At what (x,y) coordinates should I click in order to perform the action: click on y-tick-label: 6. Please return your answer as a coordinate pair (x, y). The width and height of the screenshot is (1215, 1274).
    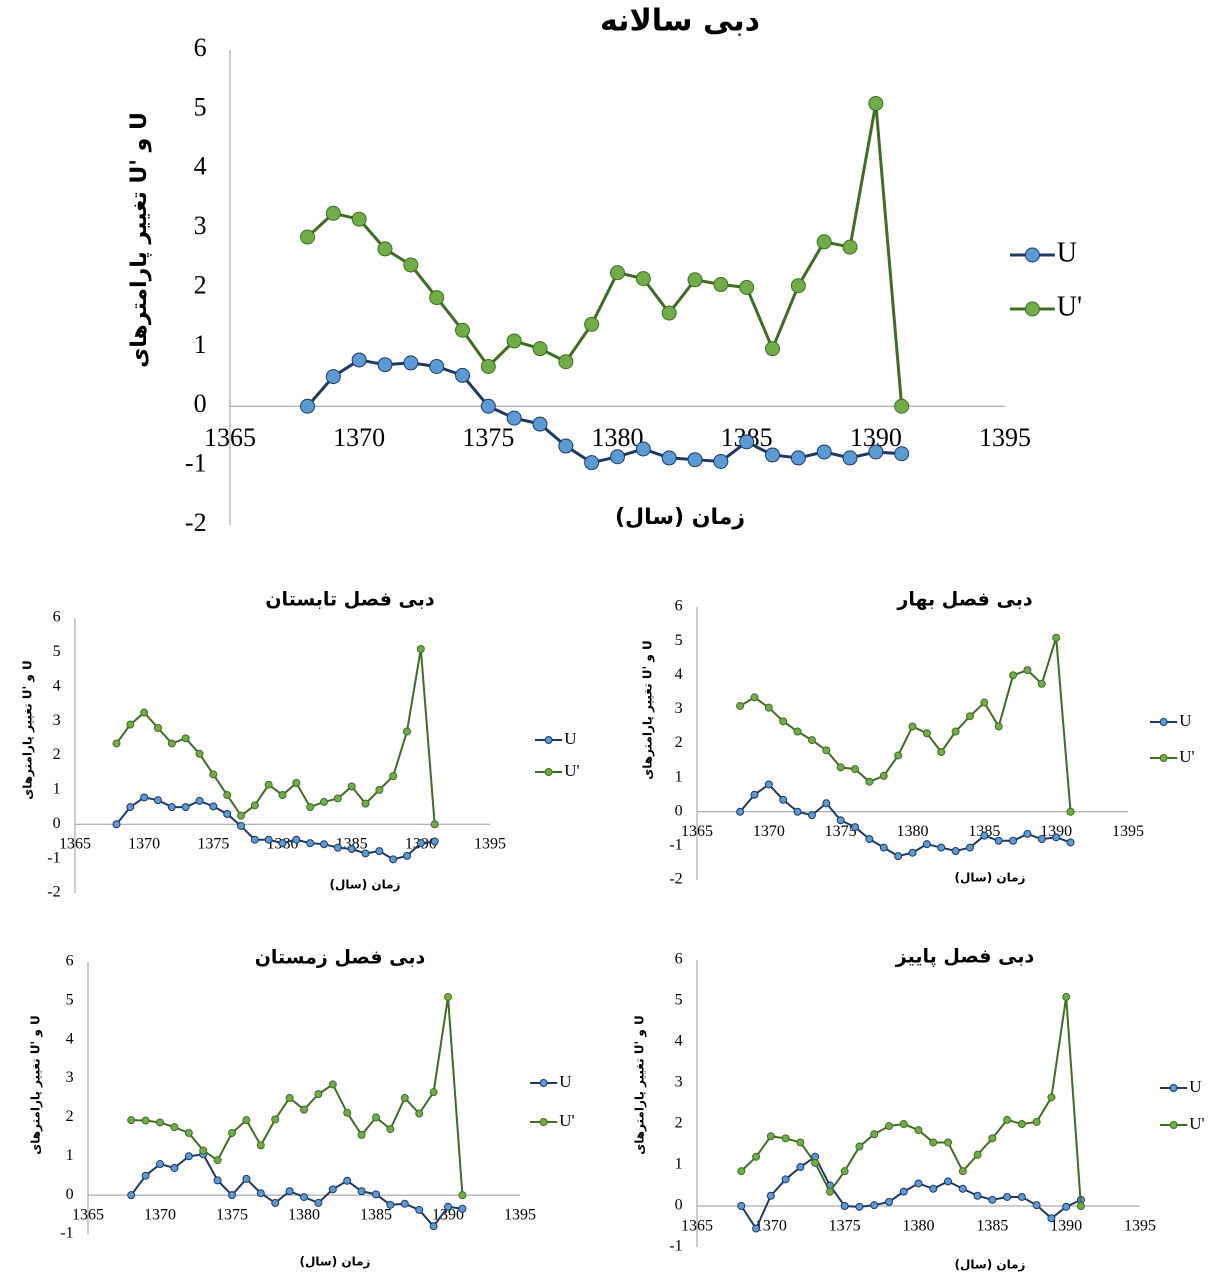
    Looking at the image, I should click on (679, 959).